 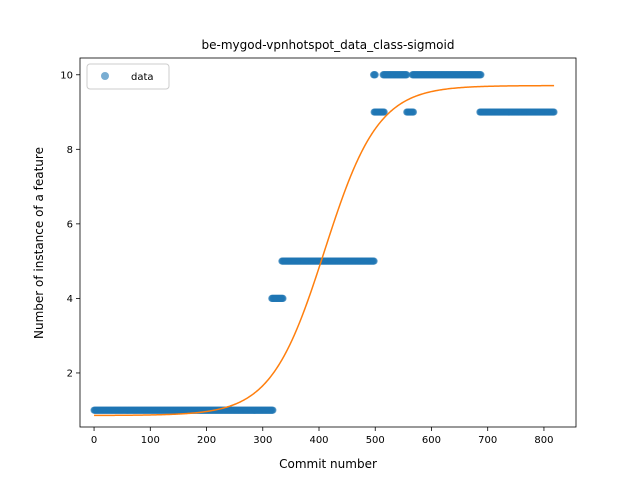 What do you see at coordinates (66, 75) in the screenshot?
I see `y-tick-label: 10` at bounding box center [66, 75].